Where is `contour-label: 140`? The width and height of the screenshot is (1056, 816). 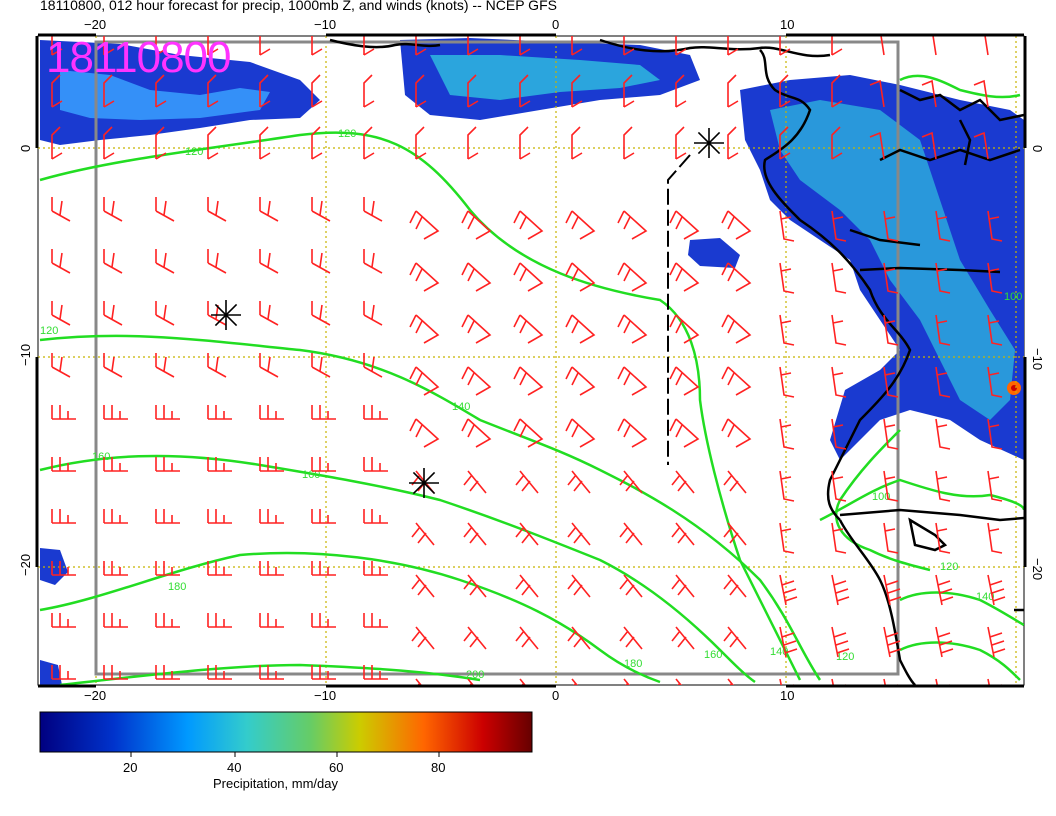 contour-label: 140 is located at coordinates (985, 597).